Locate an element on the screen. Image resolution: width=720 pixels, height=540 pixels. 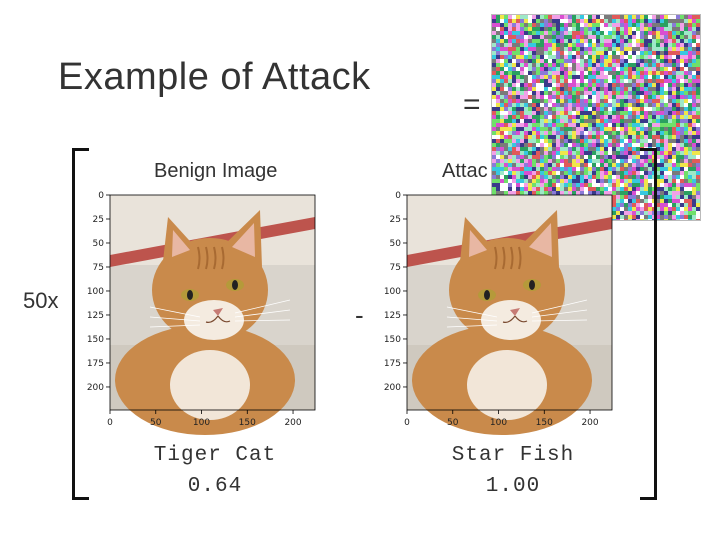
attack-cat-image is located at coordinates (509, 315).